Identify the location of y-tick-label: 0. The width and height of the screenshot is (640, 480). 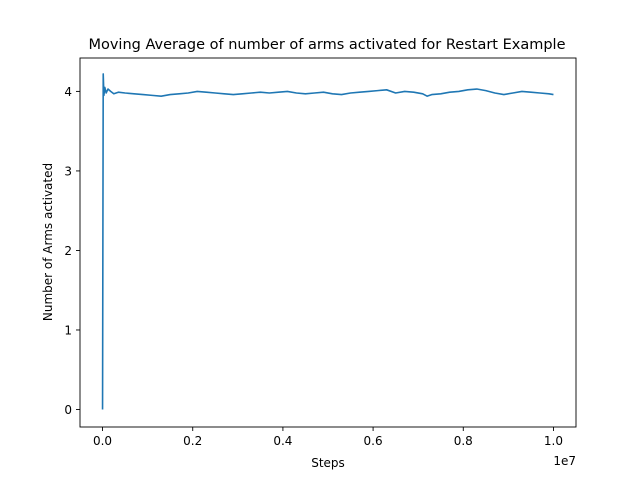
(68, 410).